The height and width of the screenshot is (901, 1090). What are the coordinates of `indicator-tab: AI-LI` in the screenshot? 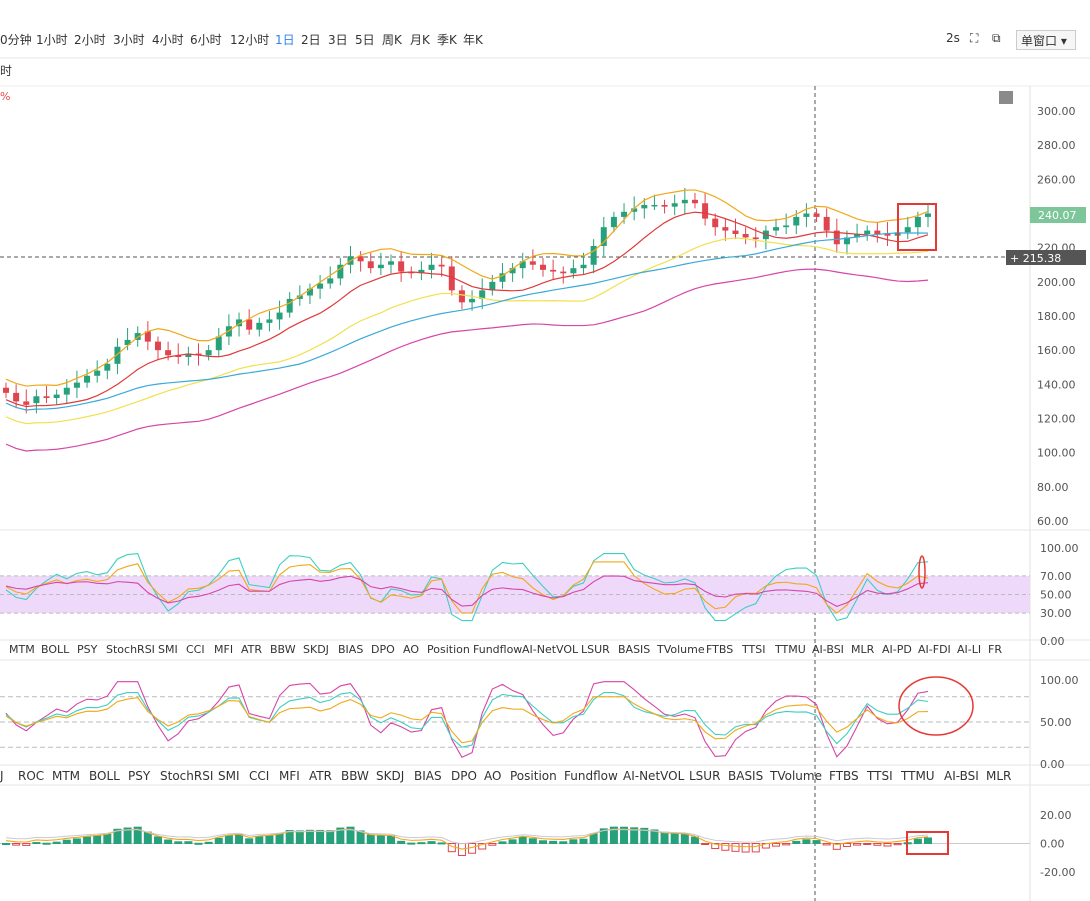 It's located at (969, 649).